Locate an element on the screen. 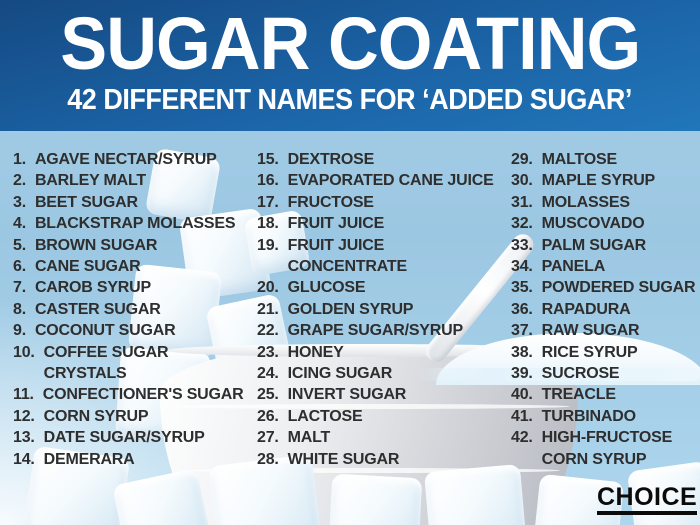  item-name: RAPADURA is located at coordinates (586, 309).